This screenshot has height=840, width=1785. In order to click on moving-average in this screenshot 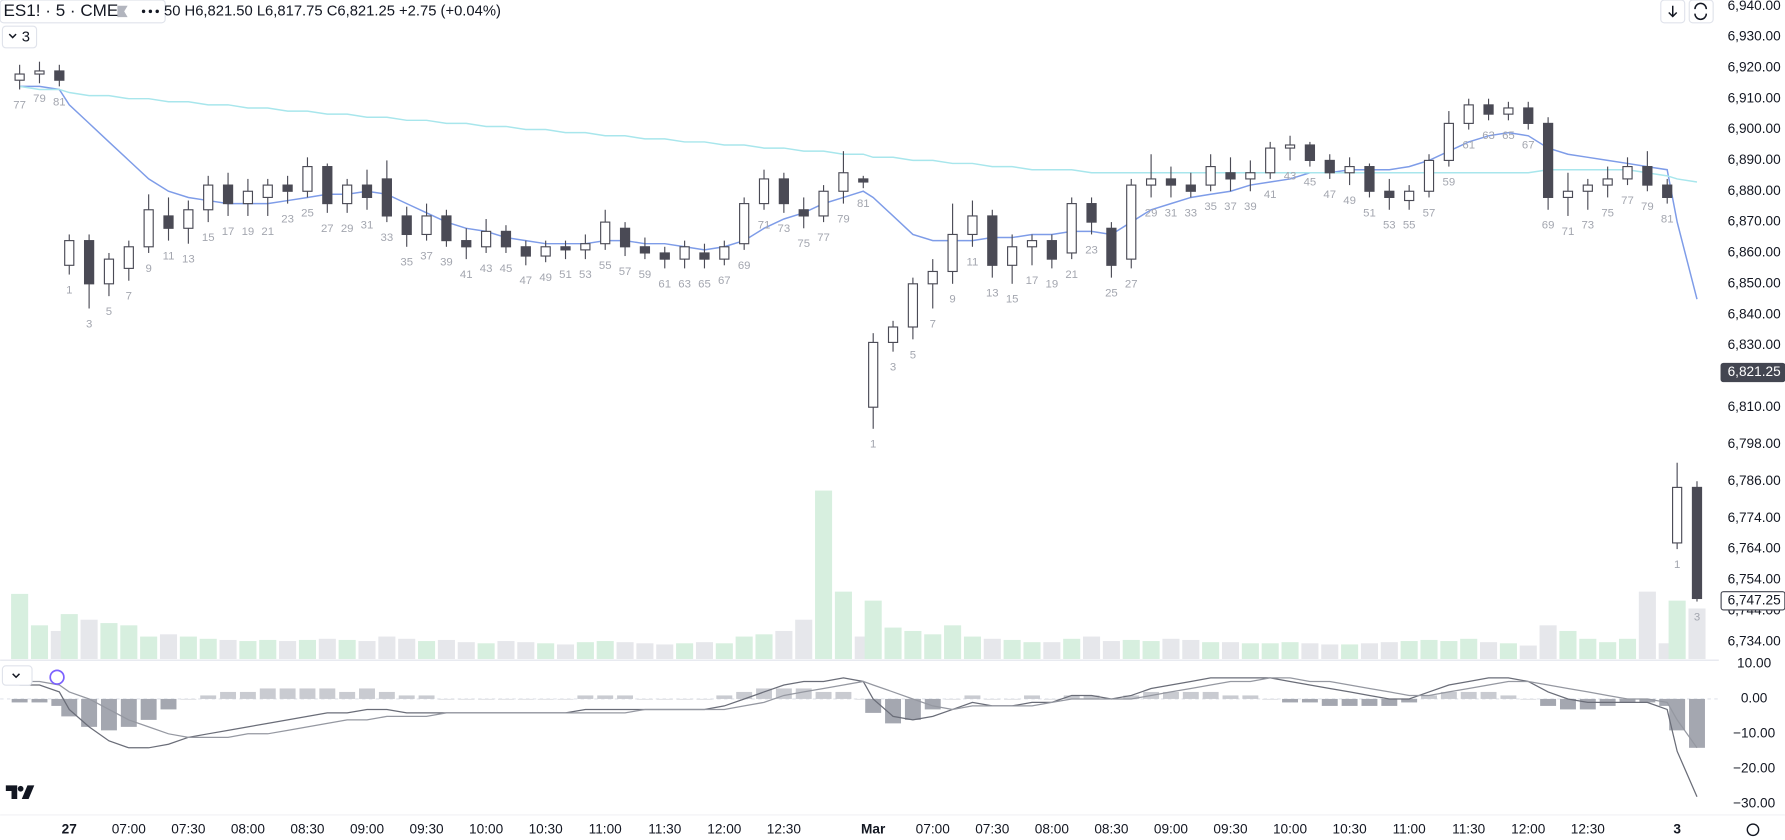, I will do `click(858, 134)`.